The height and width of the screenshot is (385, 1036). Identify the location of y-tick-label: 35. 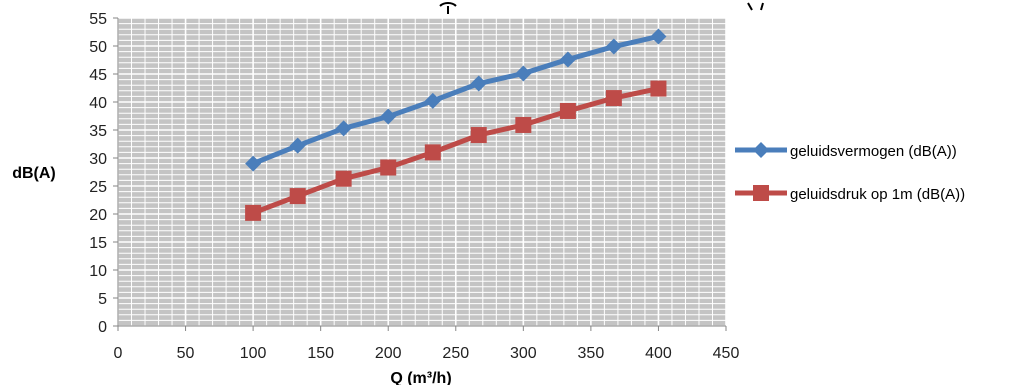
(98, 131).